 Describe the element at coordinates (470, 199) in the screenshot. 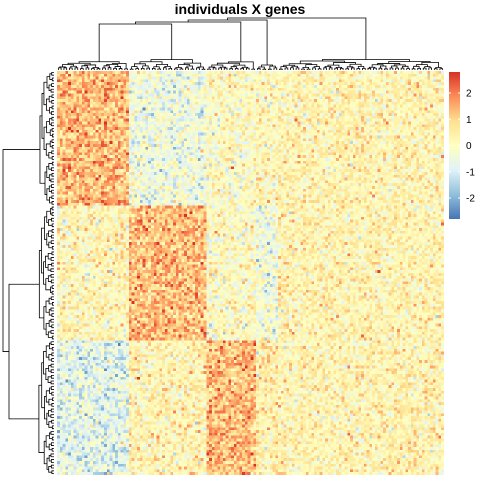

I see `legend-tick-label: -2` at that location.